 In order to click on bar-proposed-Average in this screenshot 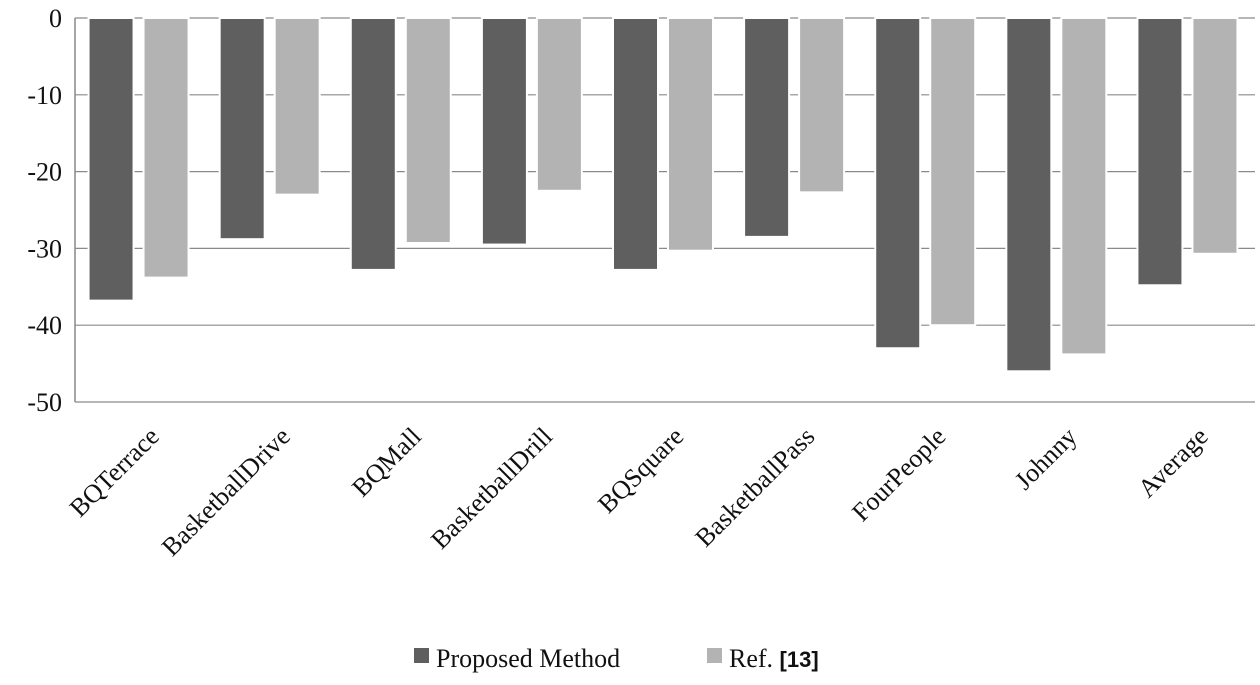, I will do `click(1160, 152)`.